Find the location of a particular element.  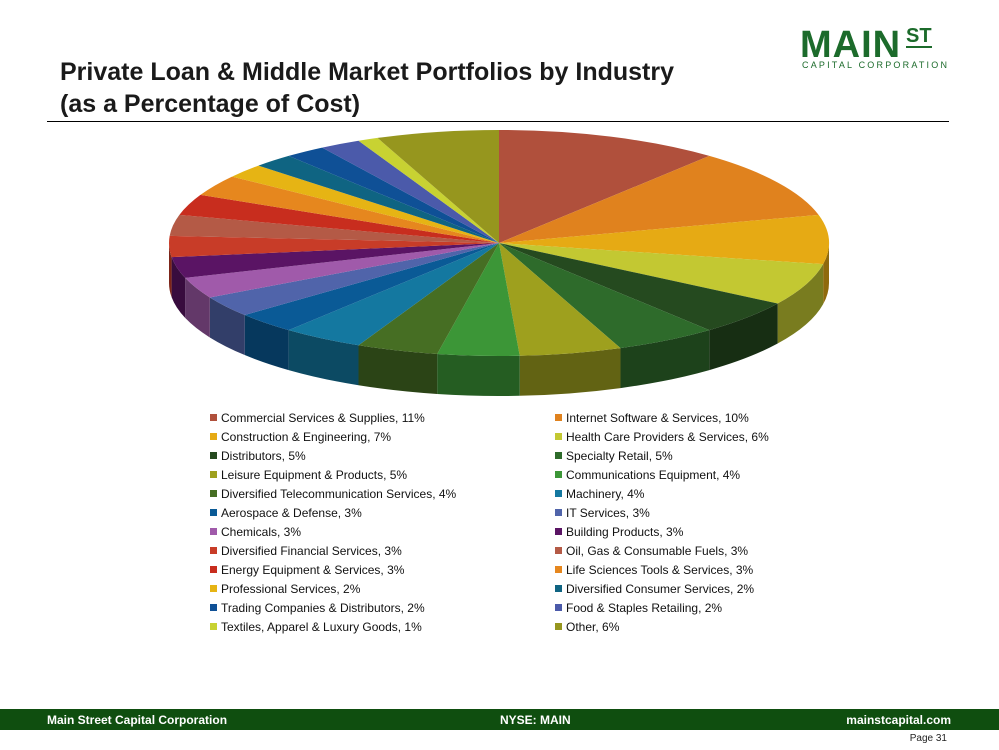

legend-item: Aerospace & Defense, 3% is located at coordinates (382, 512).